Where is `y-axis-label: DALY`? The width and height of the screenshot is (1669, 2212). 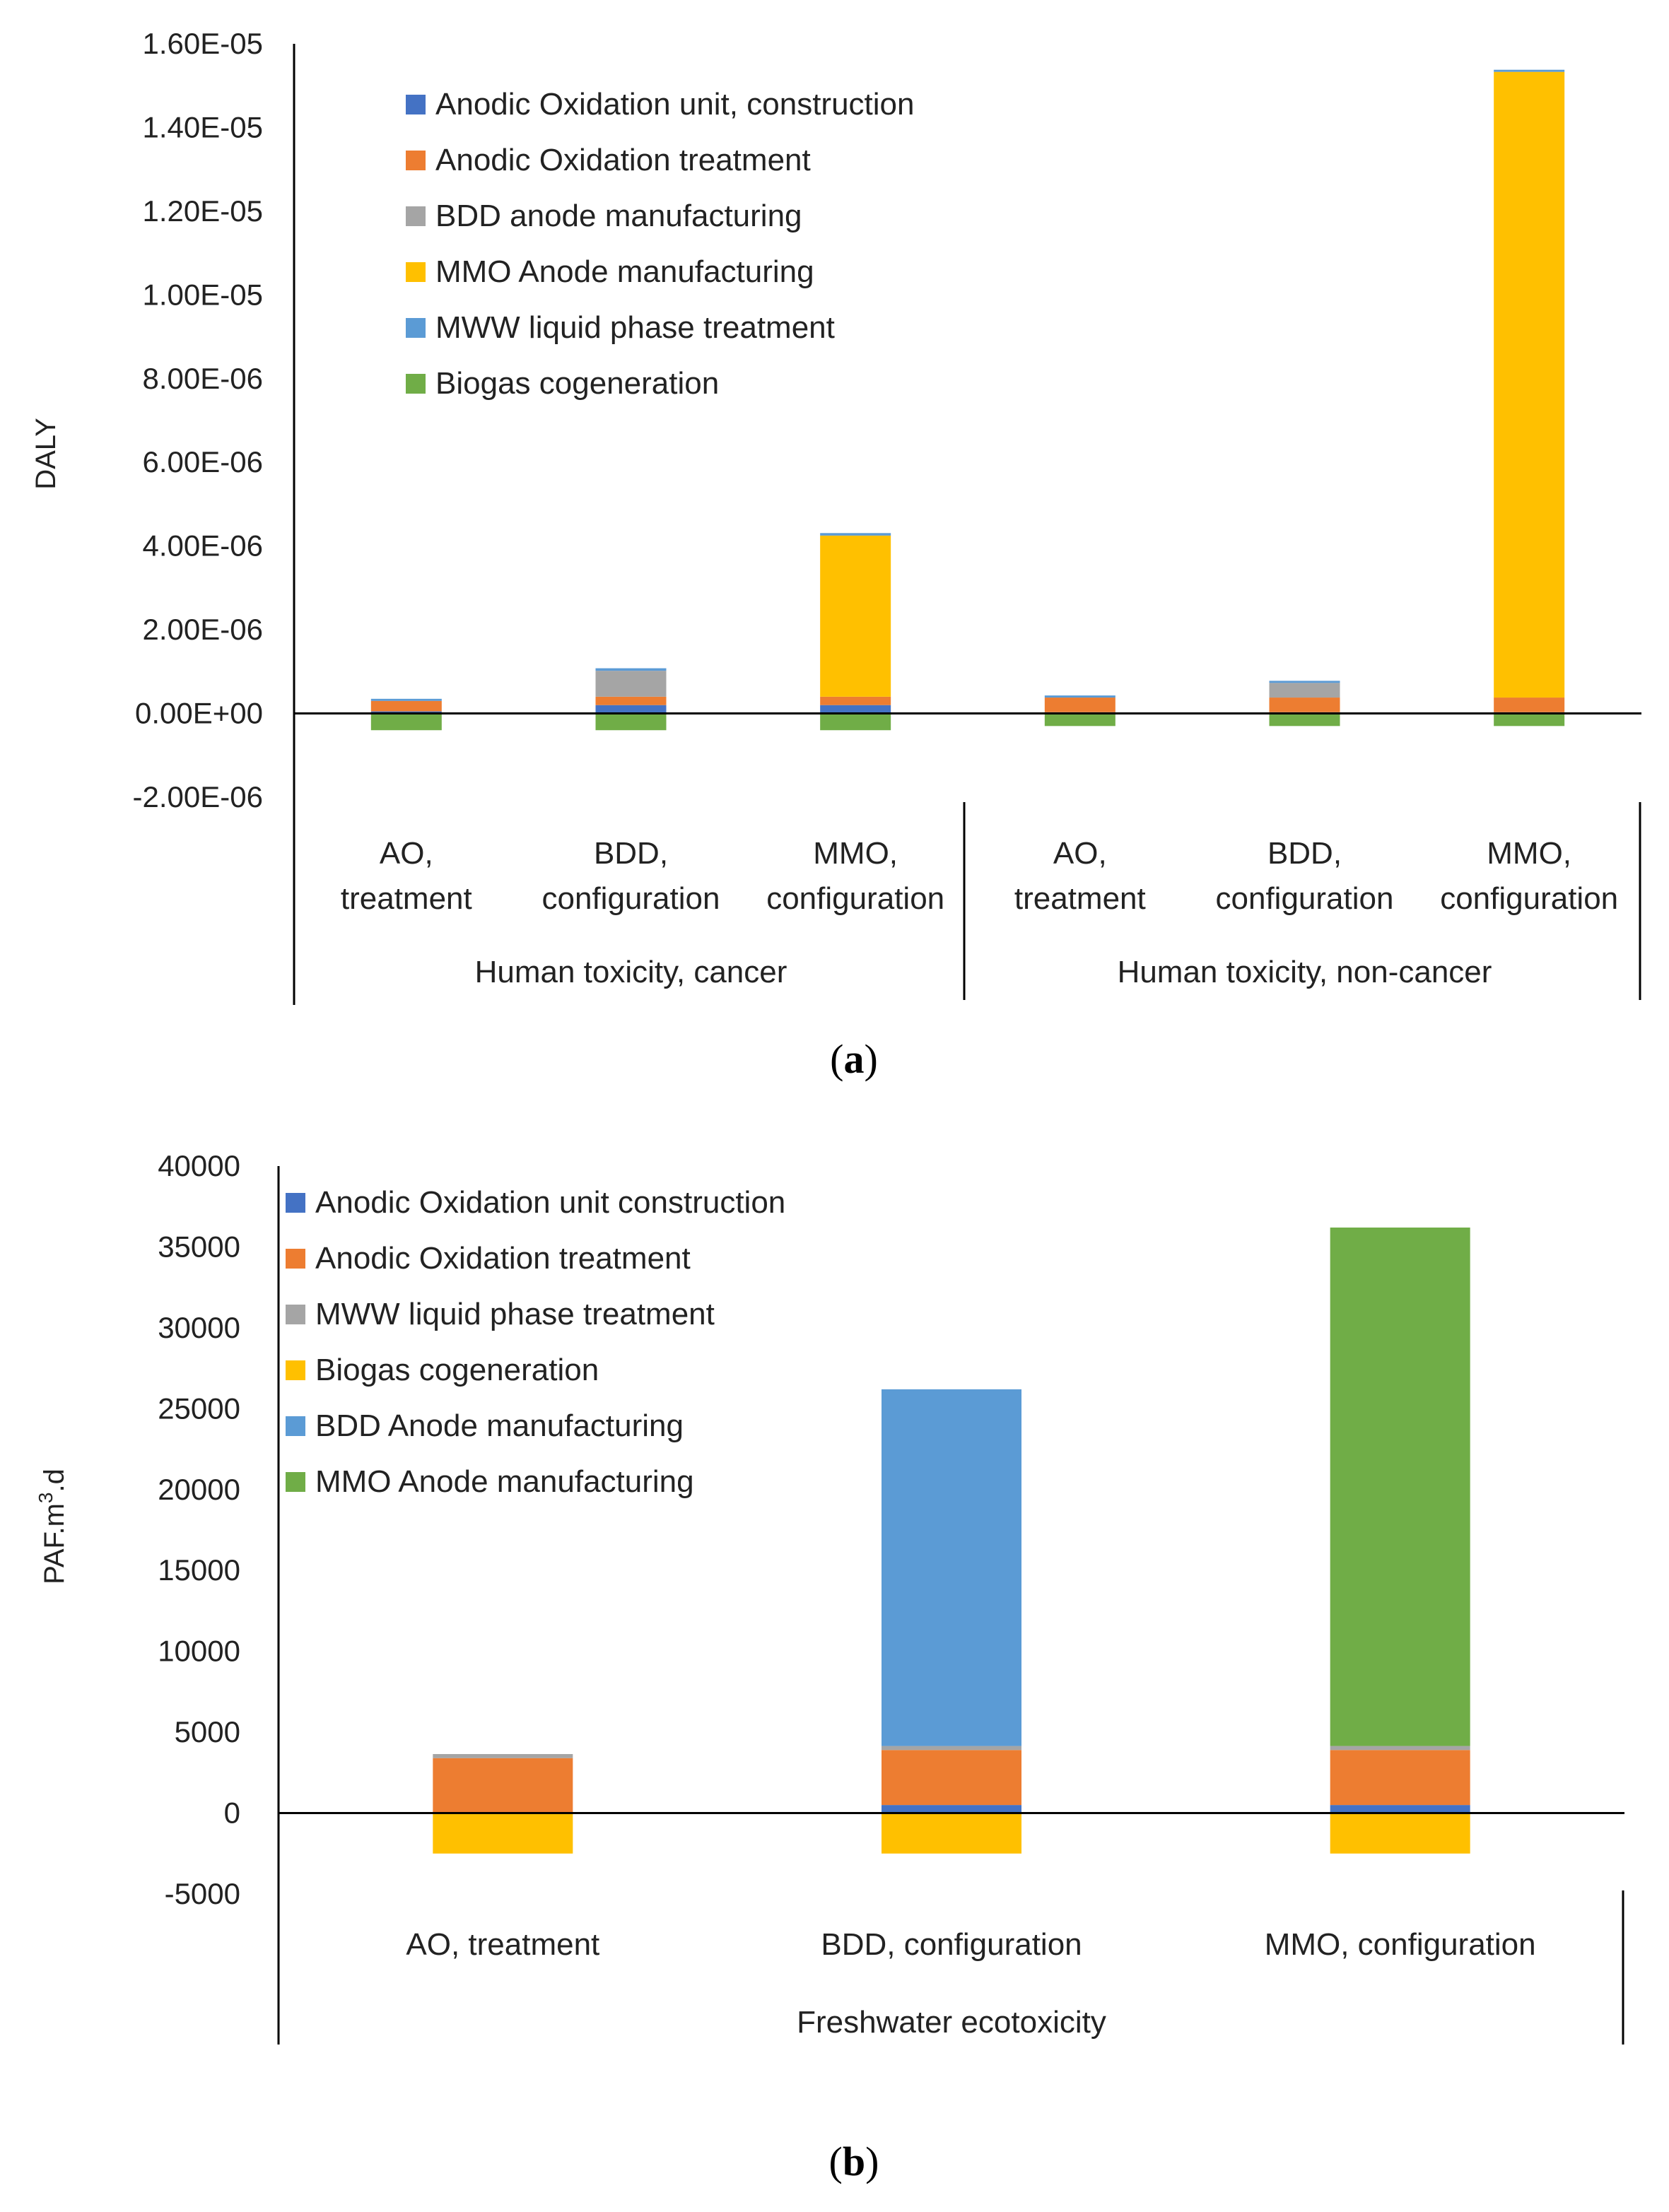 y-axis-label: DALY is located at coordinates (46, 454).